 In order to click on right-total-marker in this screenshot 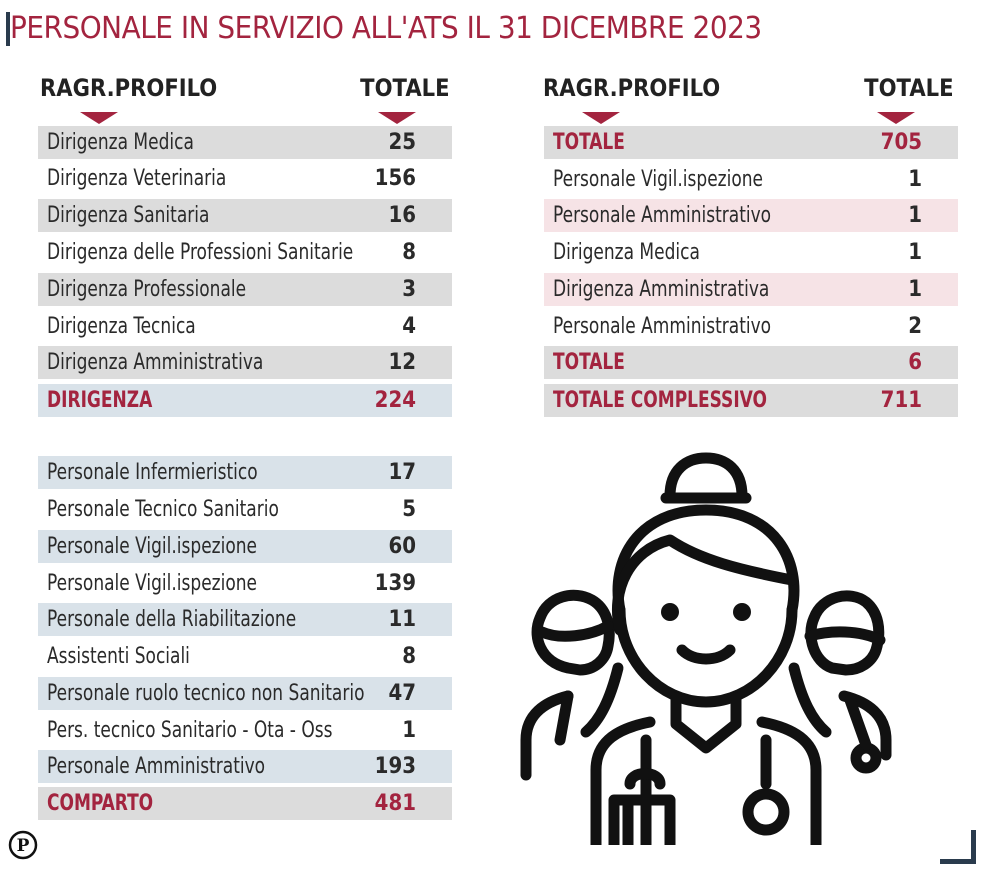, I will do `click(896, 118)`.